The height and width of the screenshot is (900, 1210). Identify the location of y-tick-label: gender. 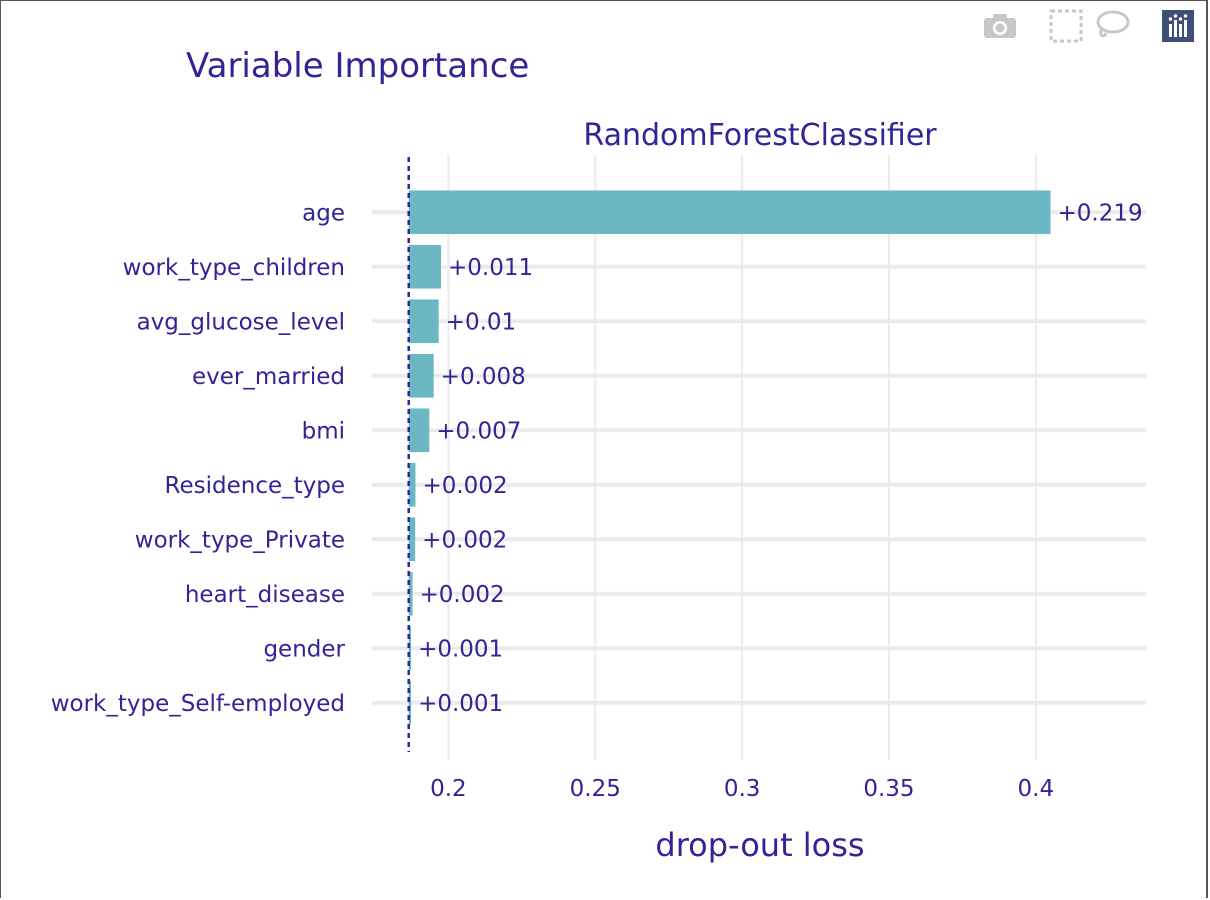
(304, 649).